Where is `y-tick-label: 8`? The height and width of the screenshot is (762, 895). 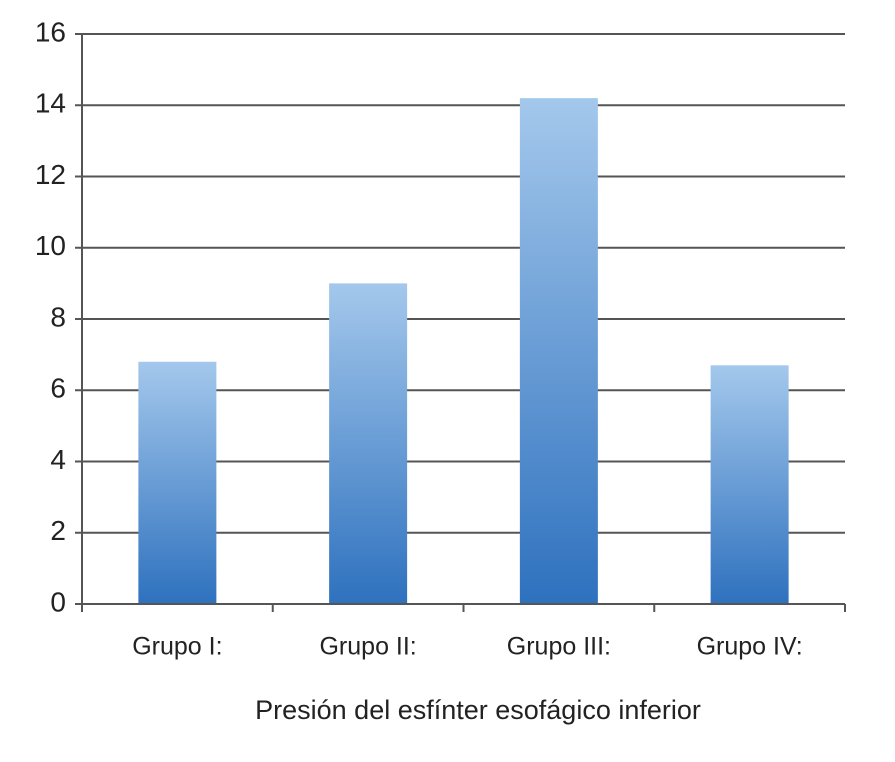
y-tick-label: 8 is located at coordinates (58, 316).